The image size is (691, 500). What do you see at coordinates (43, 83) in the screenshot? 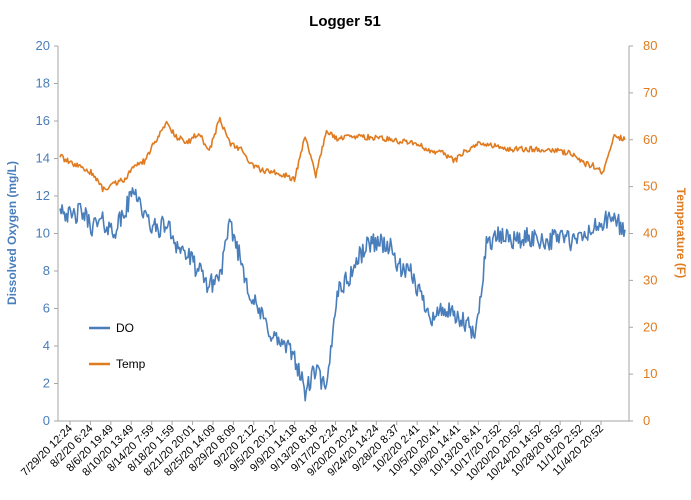
I see `y-left-tick-label: 18` at bounding box center [43, 83].